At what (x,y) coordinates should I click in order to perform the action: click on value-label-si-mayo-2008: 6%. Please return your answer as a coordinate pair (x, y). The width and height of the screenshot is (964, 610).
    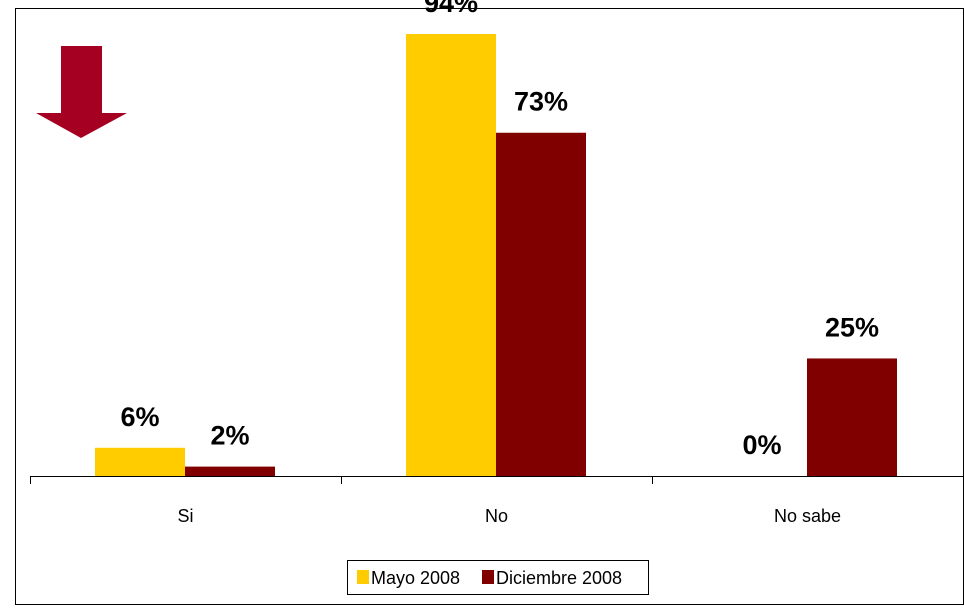
    Looking at the image, I should click on (139, 417).